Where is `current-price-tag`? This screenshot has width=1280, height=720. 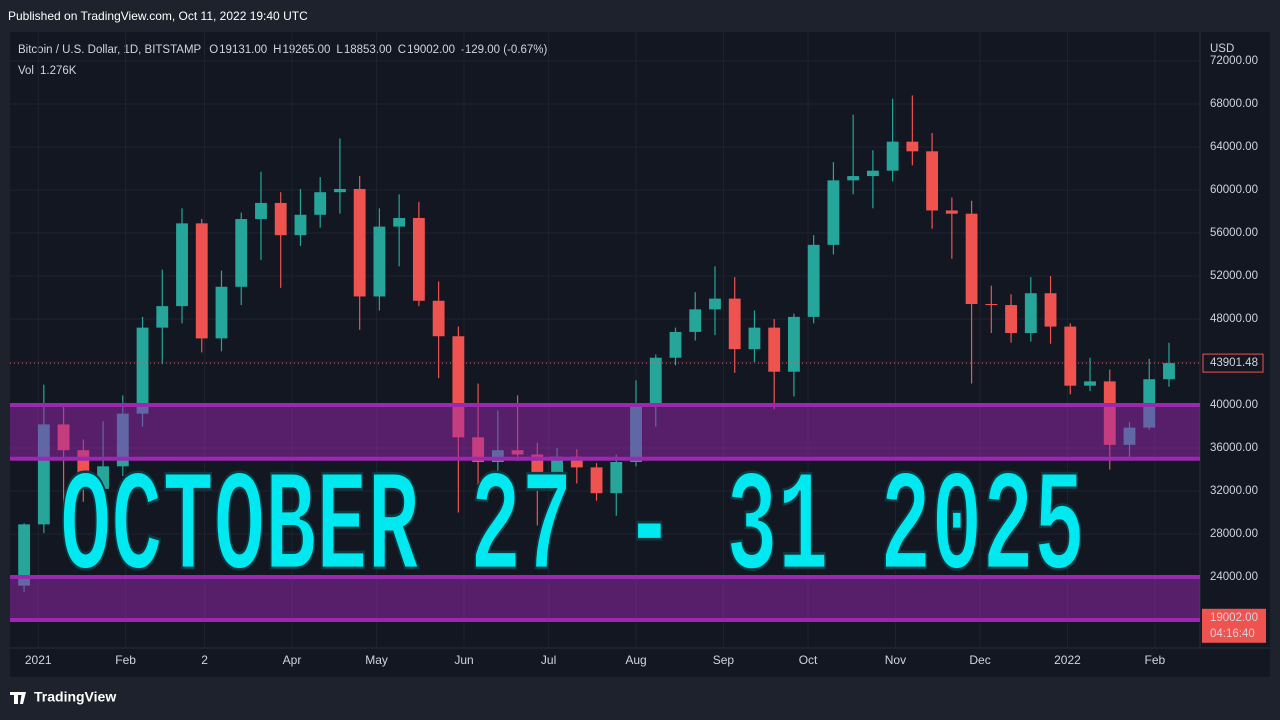 current-price-tag is located at coordinates (1234, 625).